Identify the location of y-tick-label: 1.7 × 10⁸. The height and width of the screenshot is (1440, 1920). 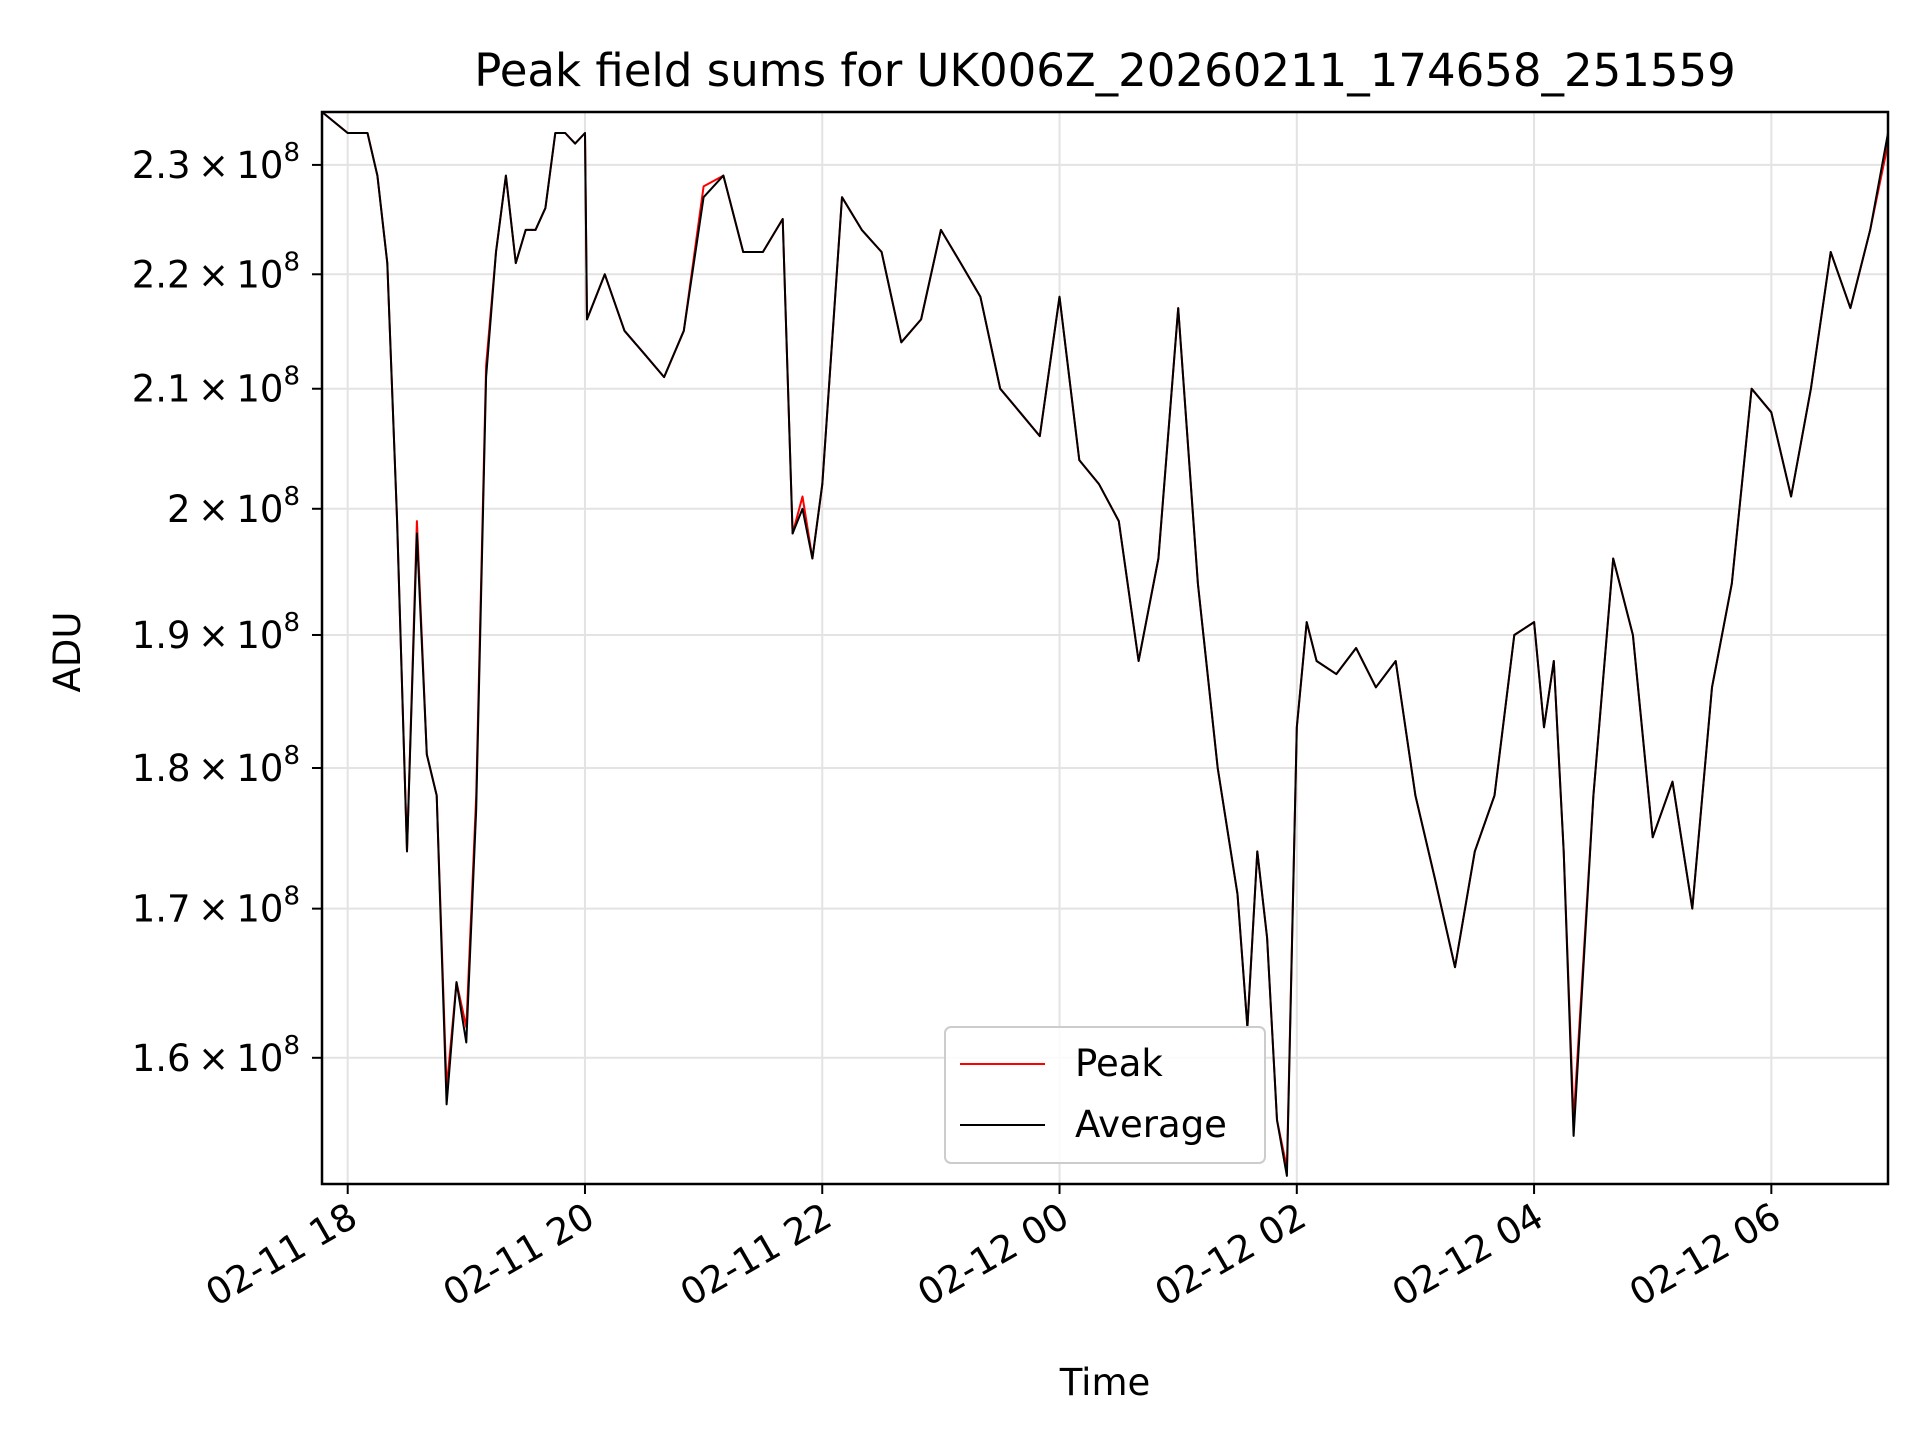
(216, 906).